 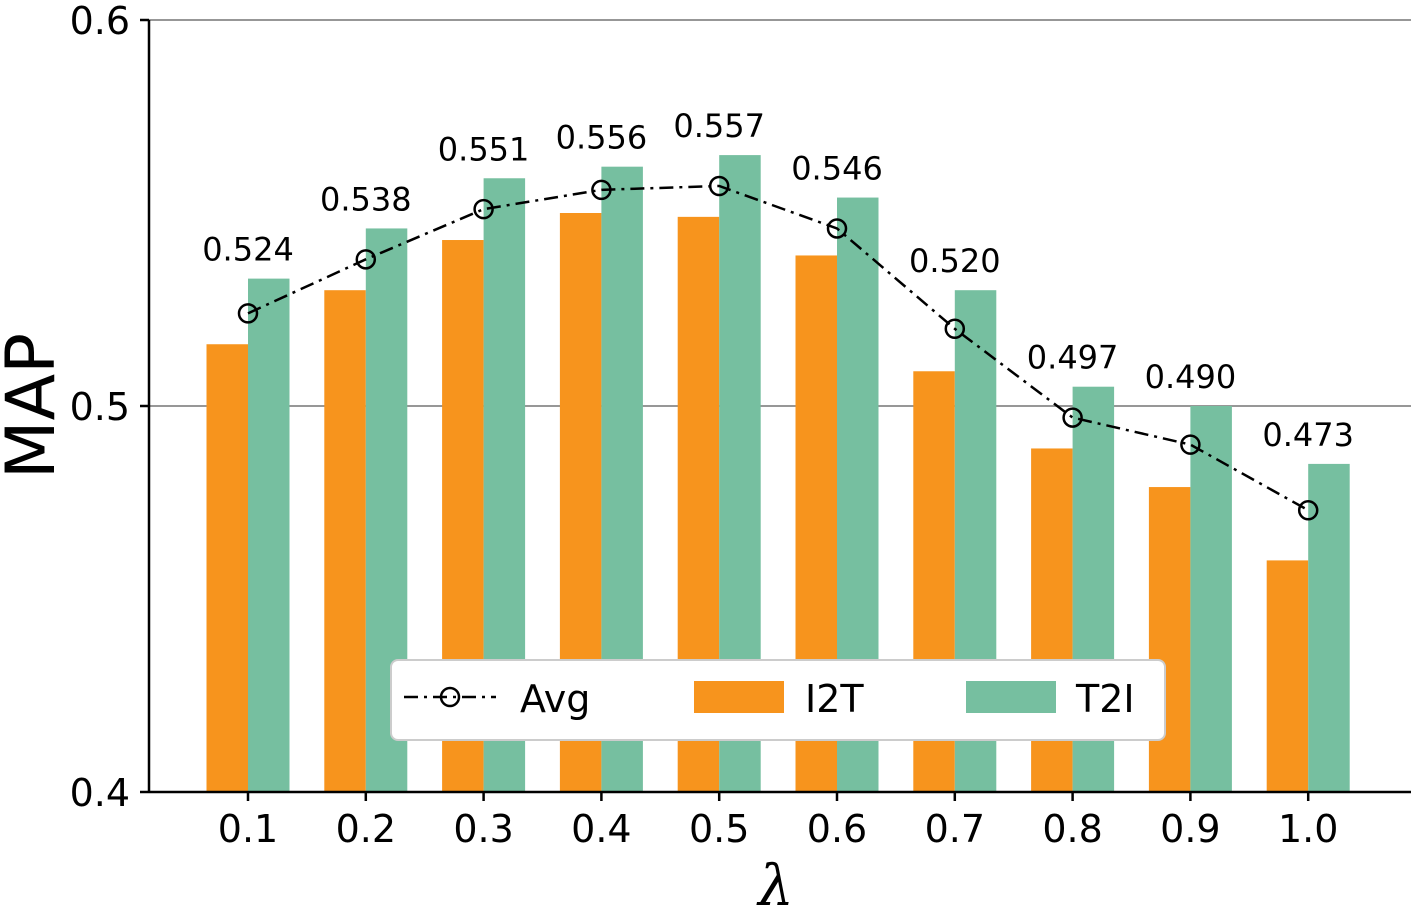 What do you see at coordinates (1073, 358) in the screenshot?
I see `avg-data-label: 0.497` at bounding box center [1073, 358].